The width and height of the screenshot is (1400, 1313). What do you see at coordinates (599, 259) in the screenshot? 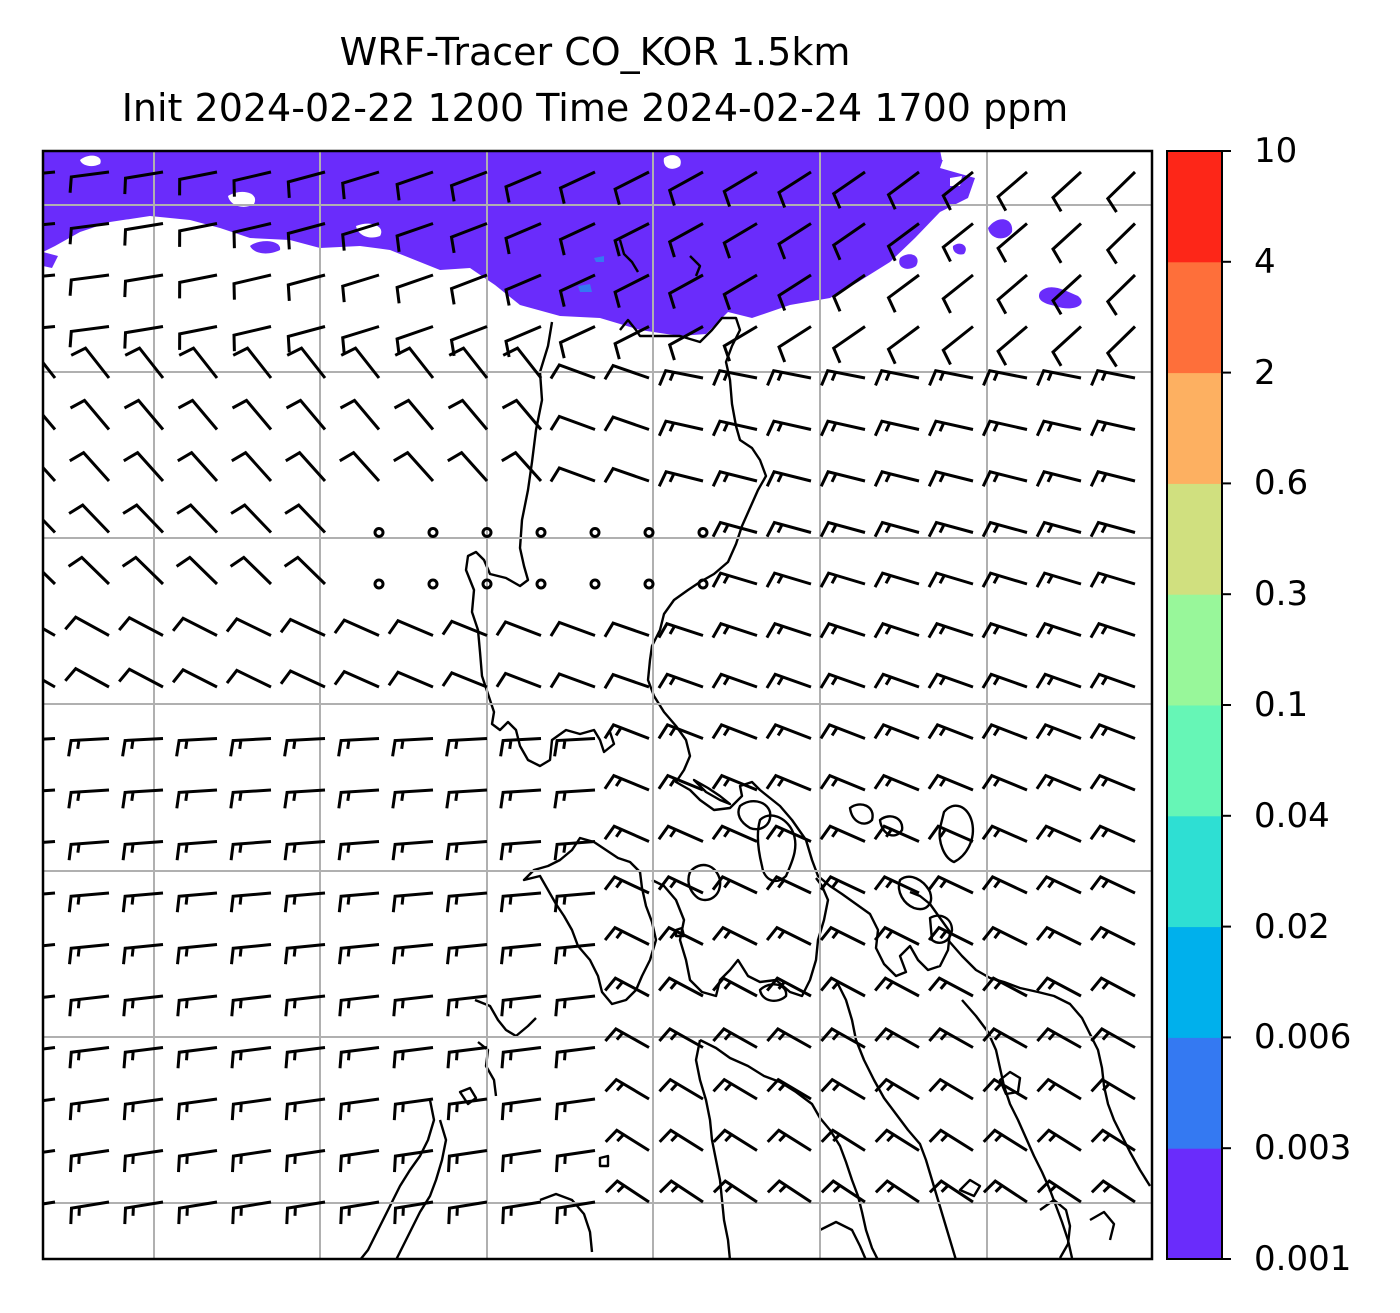
I see `co-speck` at bounding box center [599, 259].